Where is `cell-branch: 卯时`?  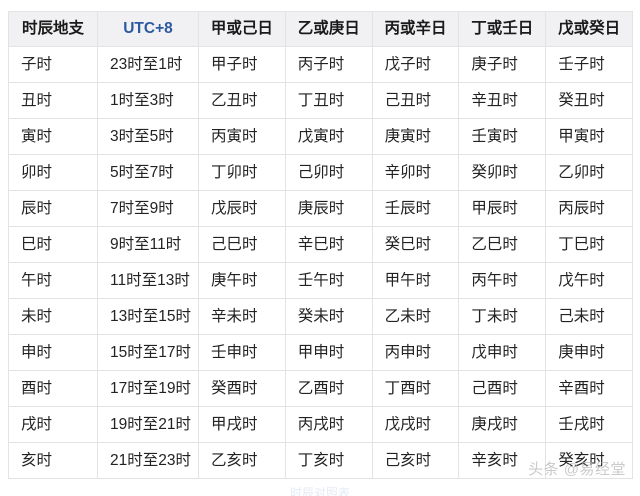
cell-branch: 卯时 is located at coordinates (53, 172).